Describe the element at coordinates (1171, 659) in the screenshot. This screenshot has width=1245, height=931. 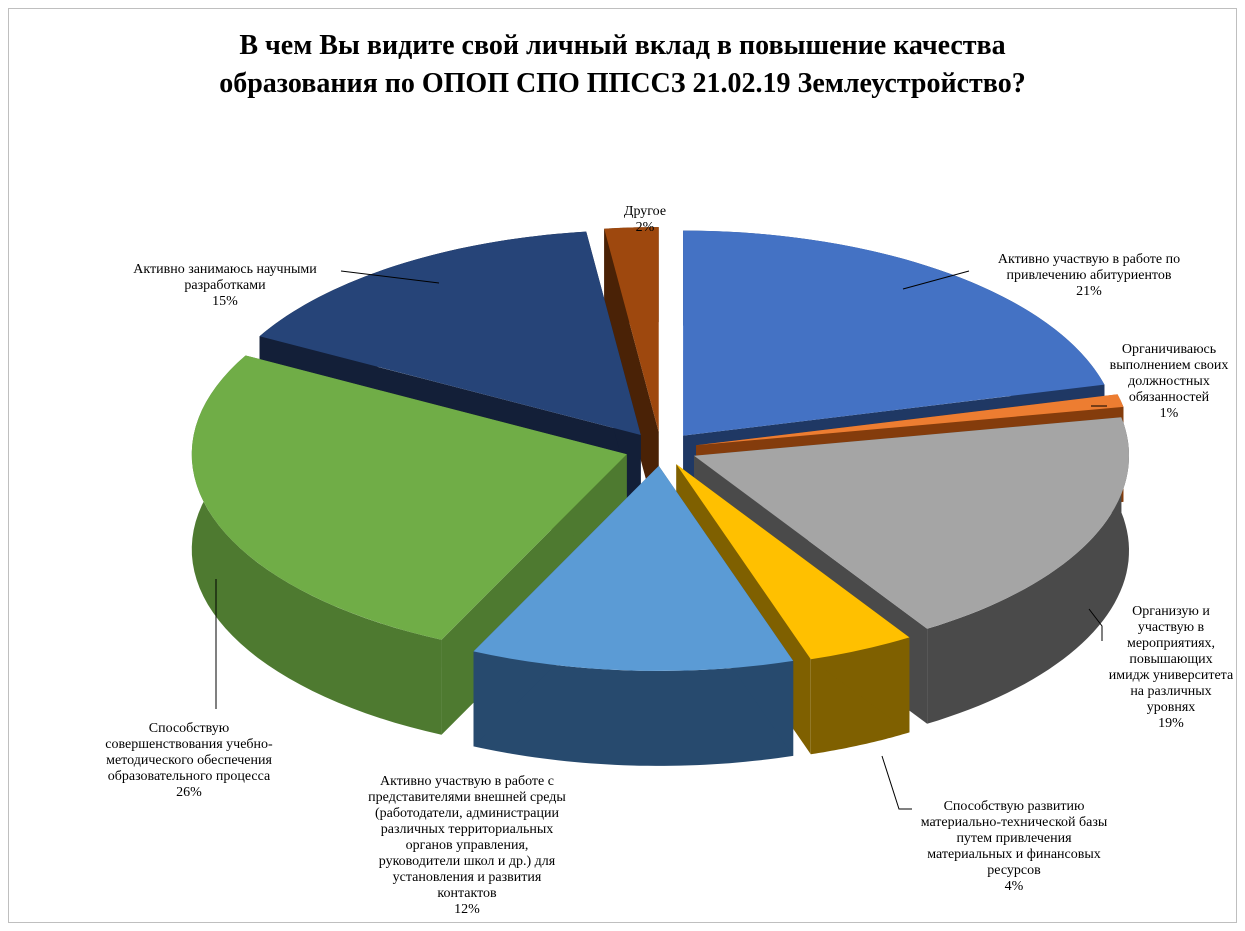
I see `slice-label-line: повышающих` at that location.